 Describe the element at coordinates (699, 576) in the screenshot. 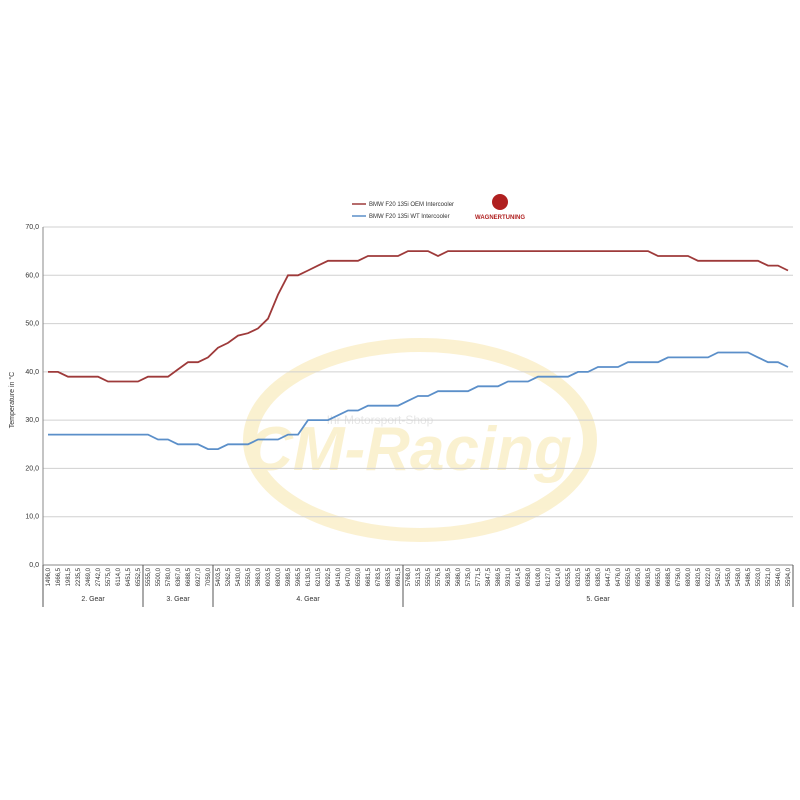

I see `x-tick-label: 6820,5` at that location.